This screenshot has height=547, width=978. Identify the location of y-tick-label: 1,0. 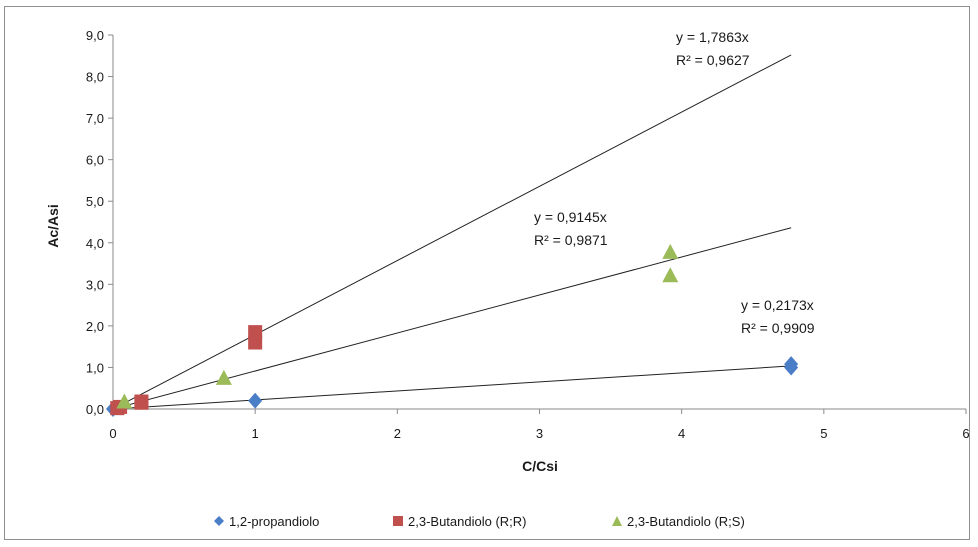
(95, 367).